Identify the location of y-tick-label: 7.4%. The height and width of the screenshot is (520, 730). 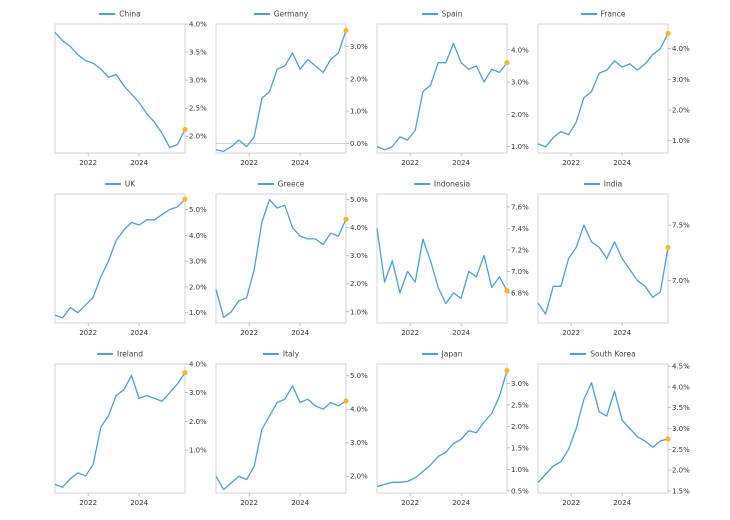
(520, 229).